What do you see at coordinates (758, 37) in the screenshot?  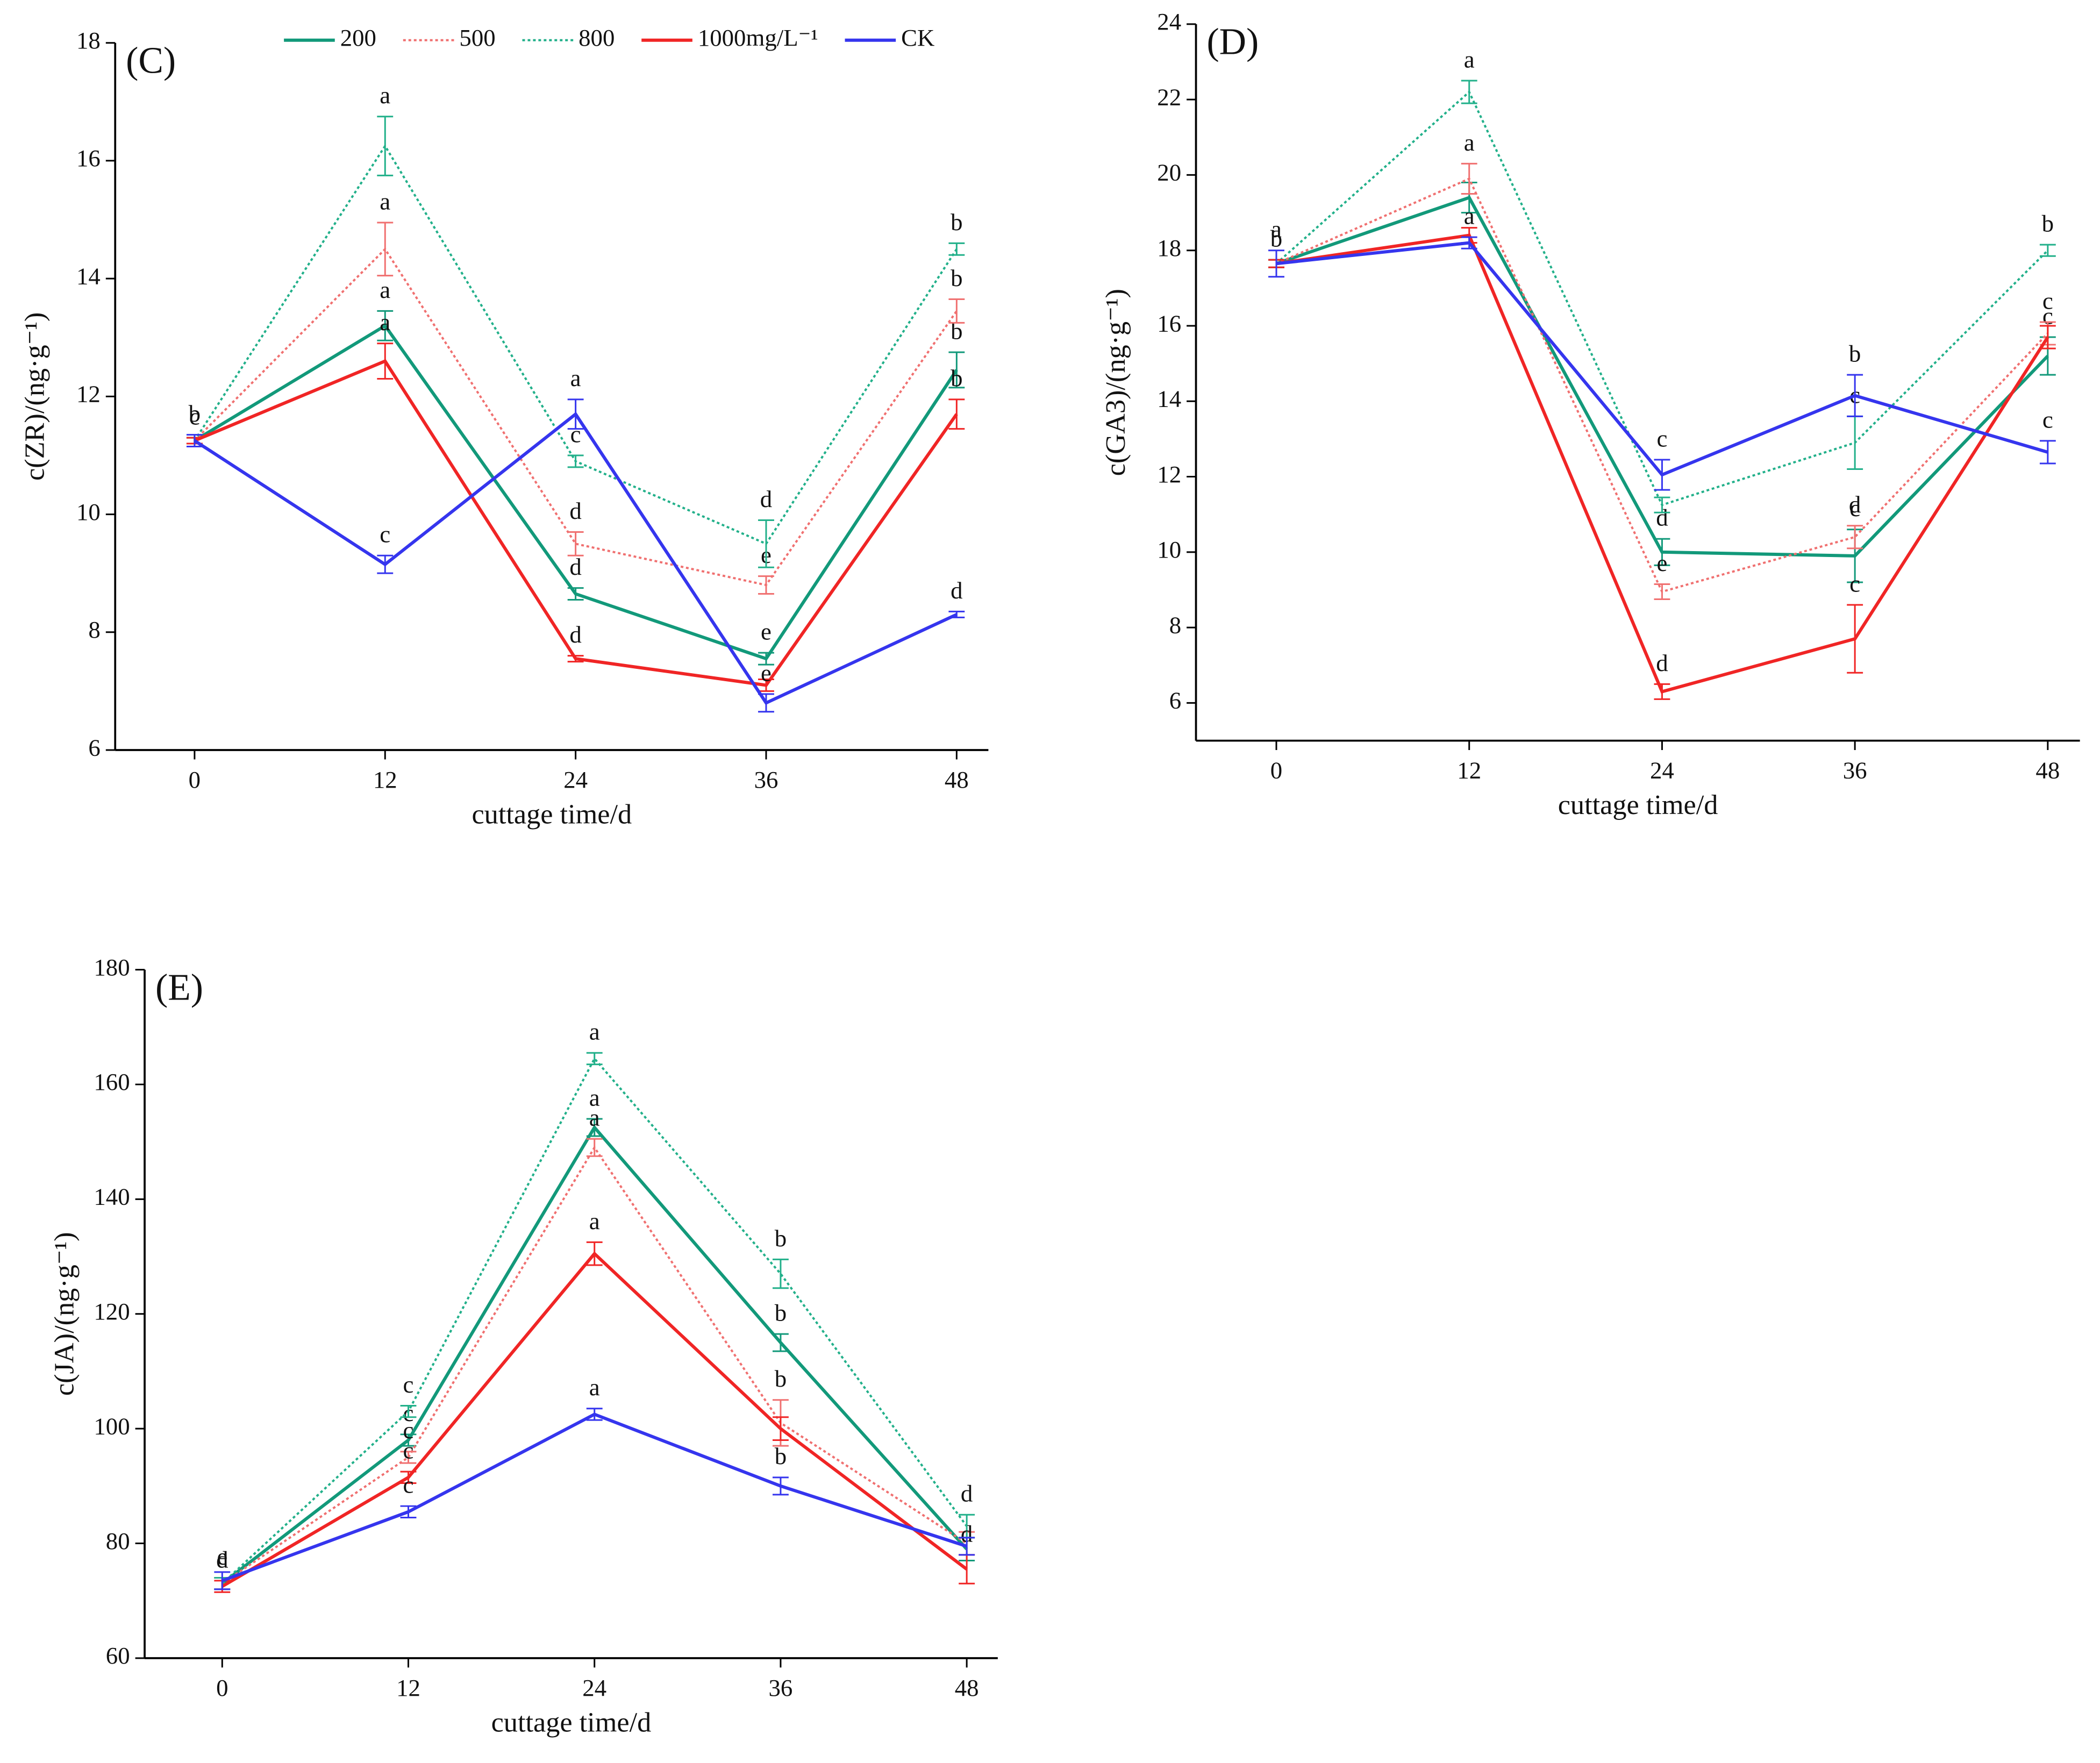 I see `legend-label: 1000mg/L⁻¹` at bounding box center [758, 37].